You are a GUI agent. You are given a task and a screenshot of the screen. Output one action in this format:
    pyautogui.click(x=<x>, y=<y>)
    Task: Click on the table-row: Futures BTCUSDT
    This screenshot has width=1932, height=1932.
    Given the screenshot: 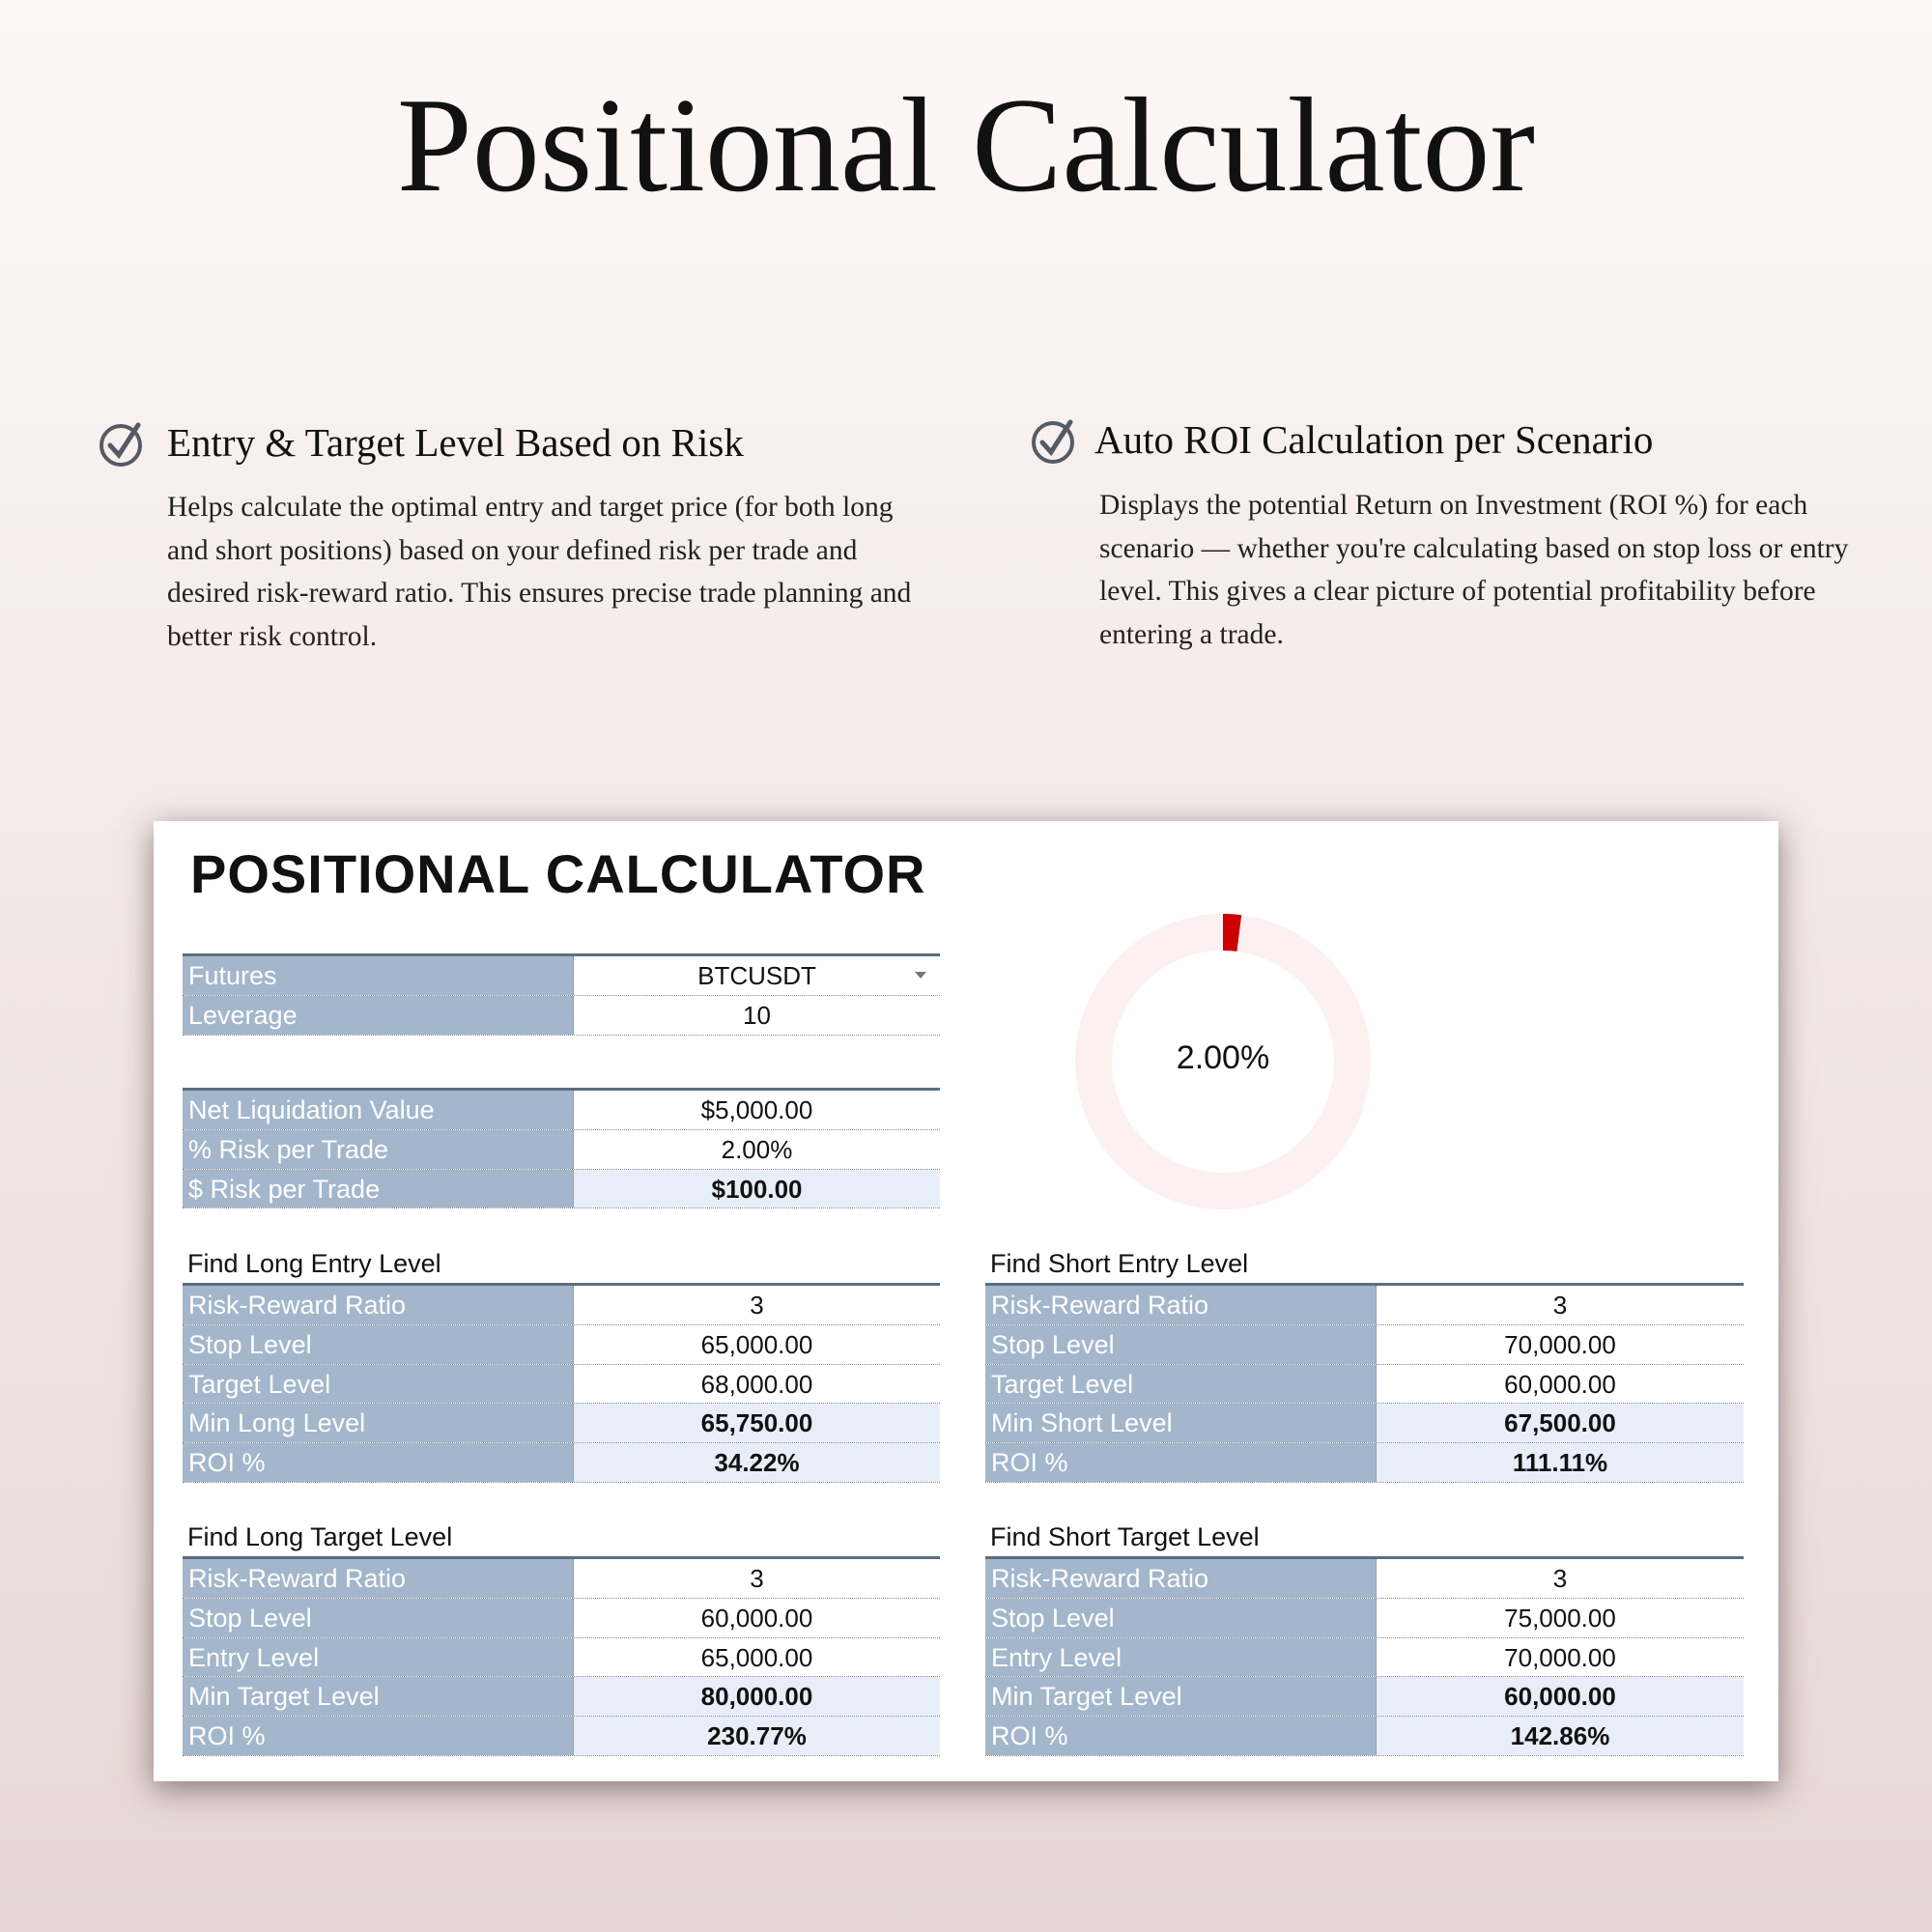 What is the action you would take?
    pyautogui.click(x=561, y=976)
    